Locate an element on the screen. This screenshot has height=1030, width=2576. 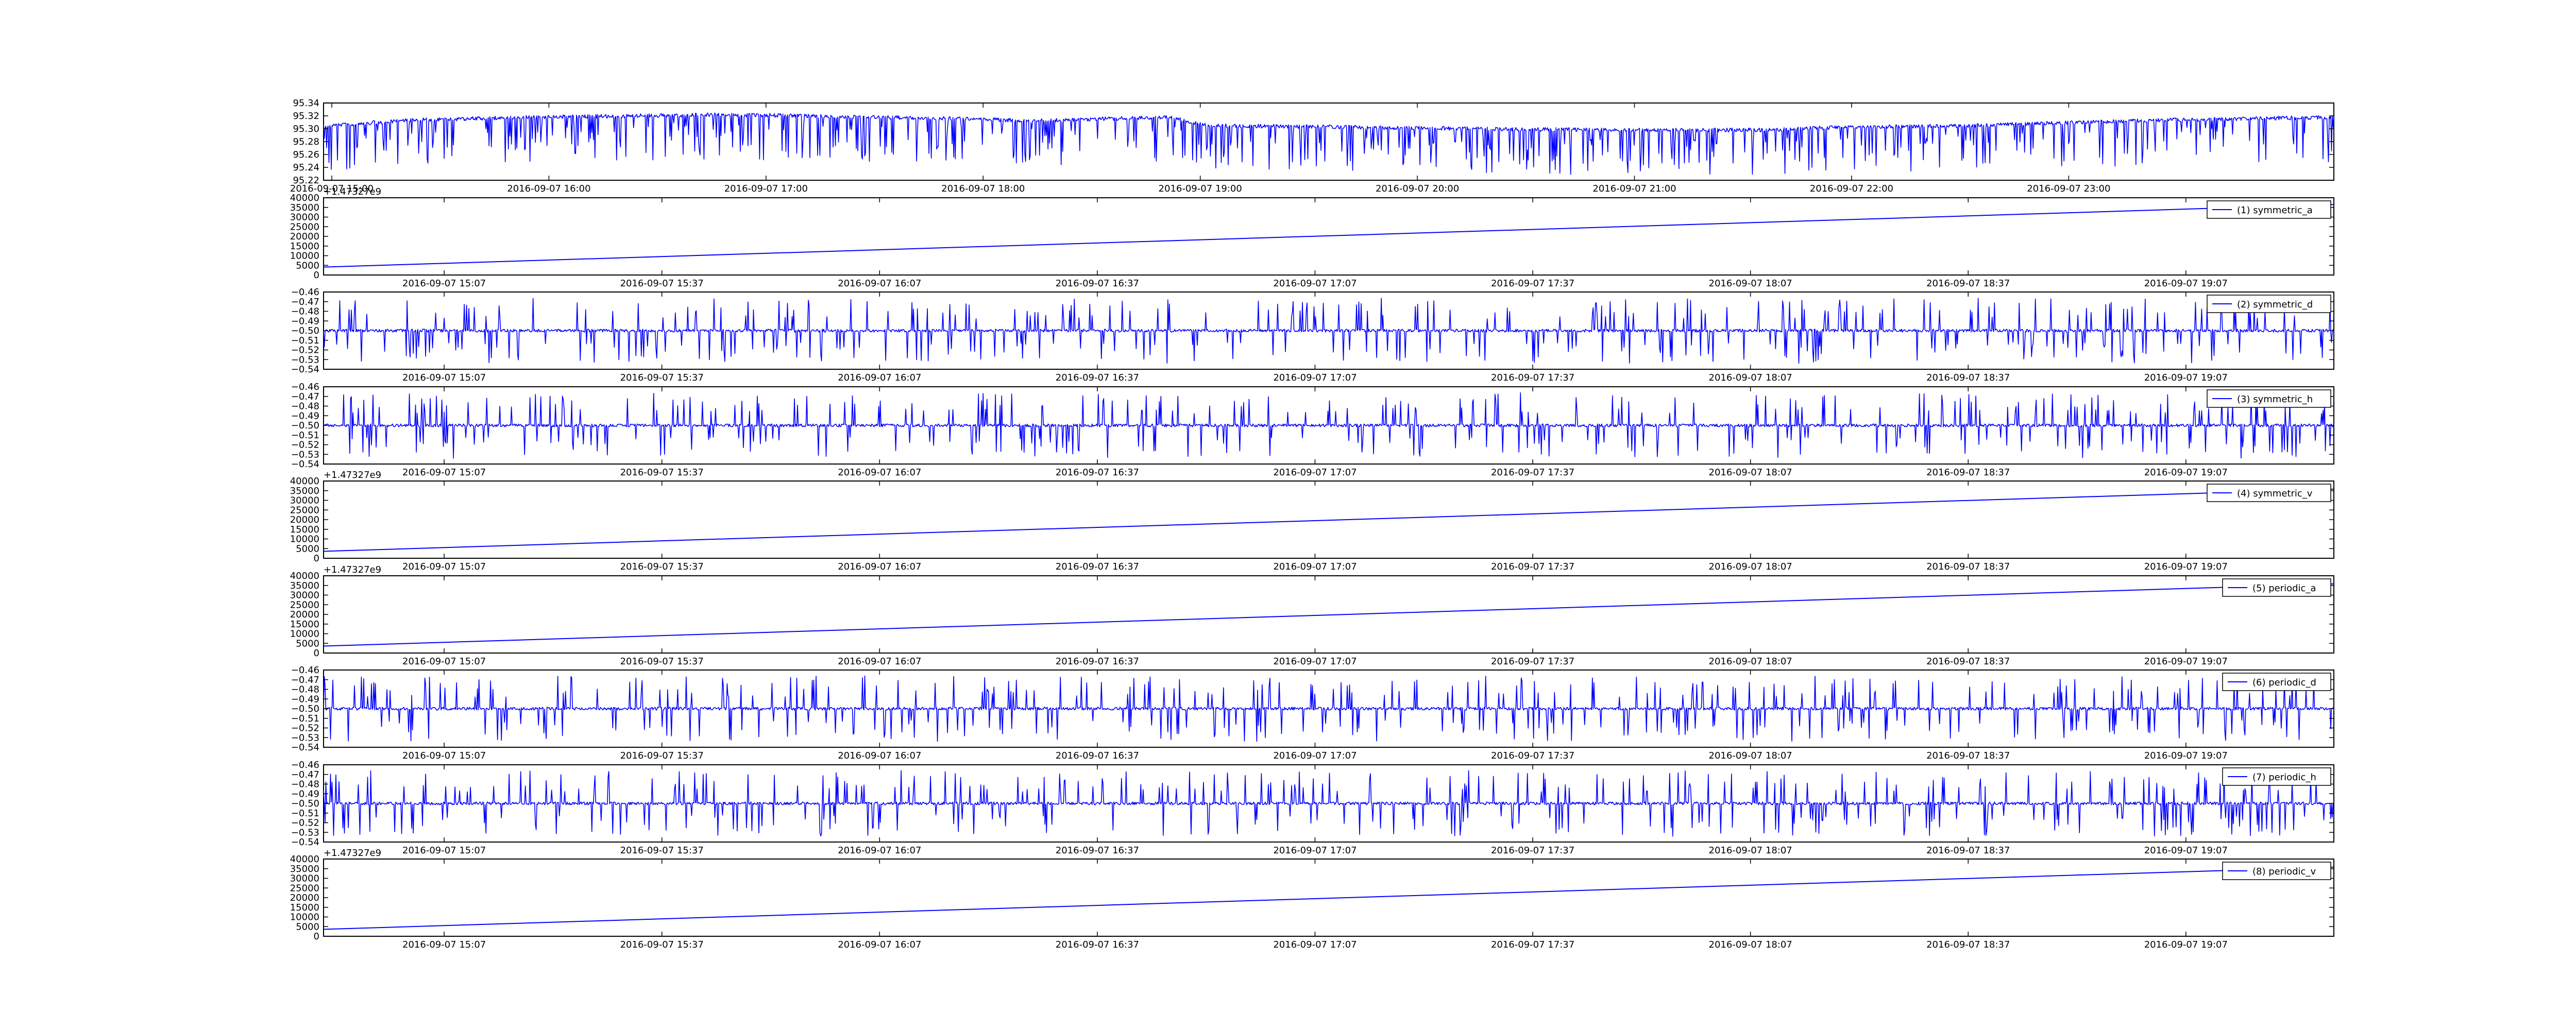
x-tick-label: 2016-09-07 23:00 is located at coordinates (2068, 189).